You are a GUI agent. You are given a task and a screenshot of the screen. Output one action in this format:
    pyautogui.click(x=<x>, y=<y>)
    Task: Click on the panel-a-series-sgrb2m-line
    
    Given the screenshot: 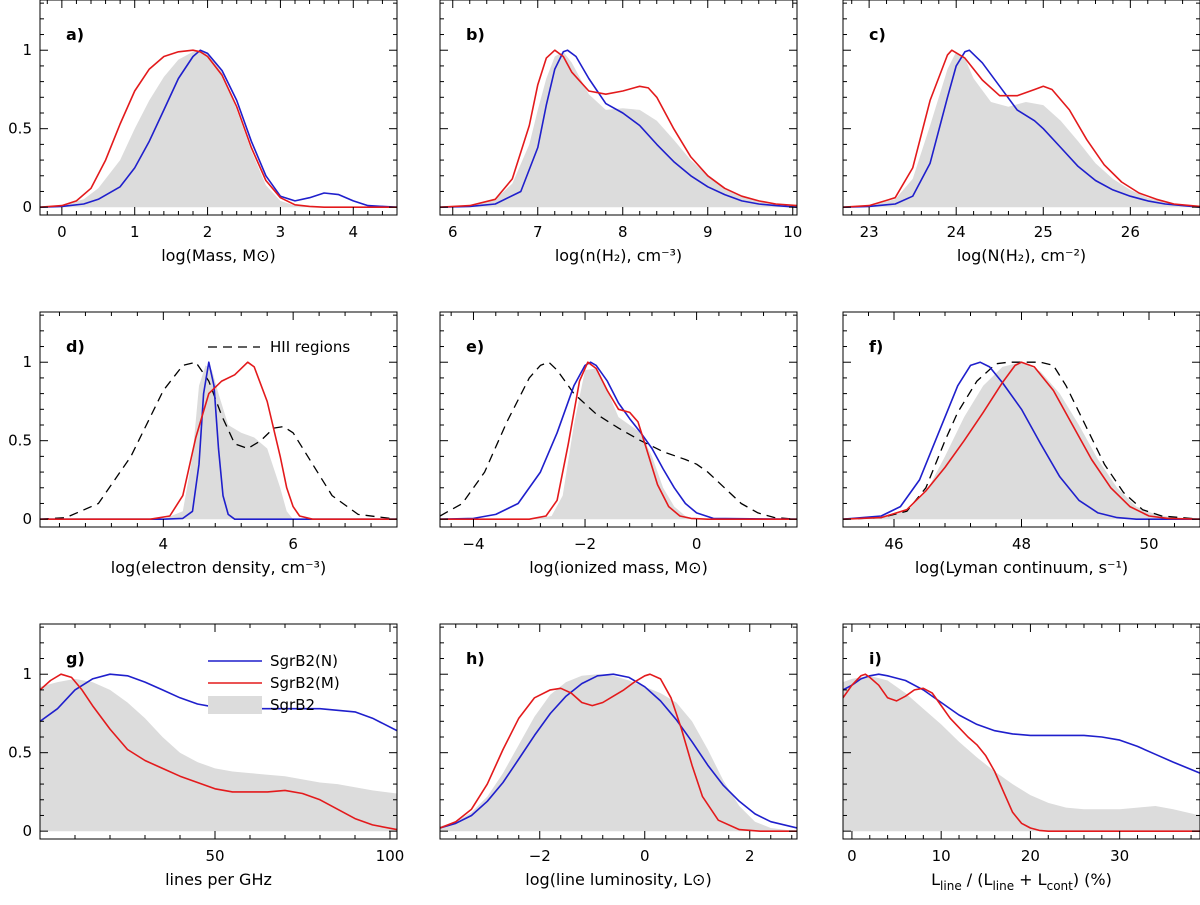 What is the action you would take?
    pyautogui.click(x=218, y=128)
    